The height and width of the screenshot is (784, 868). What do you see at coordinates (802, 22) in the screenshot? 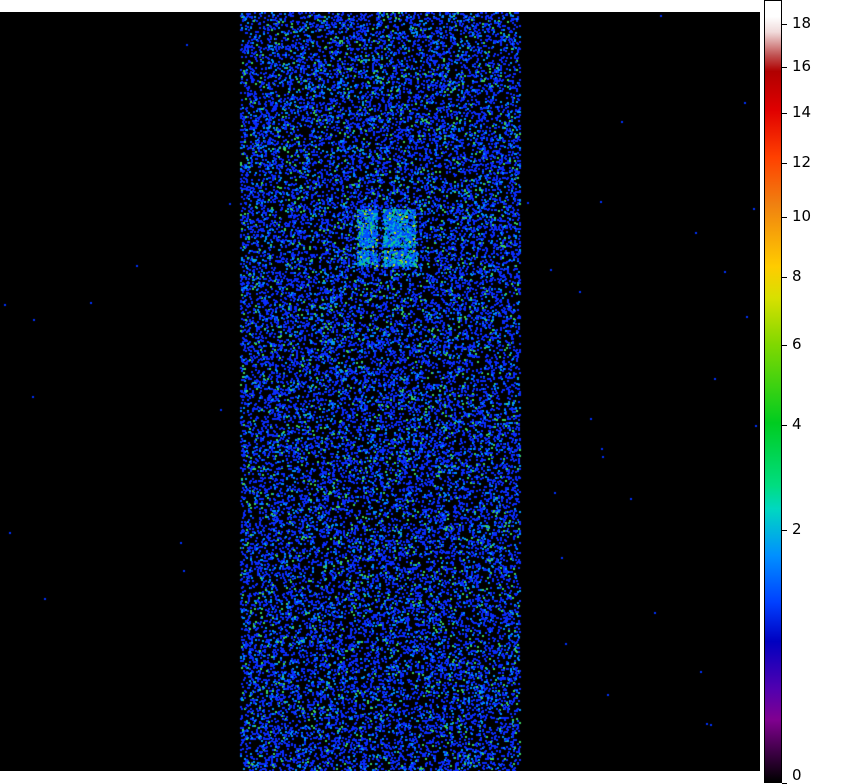
I see `colorbar-tick-label: 18` at bounding box center [802, 22].